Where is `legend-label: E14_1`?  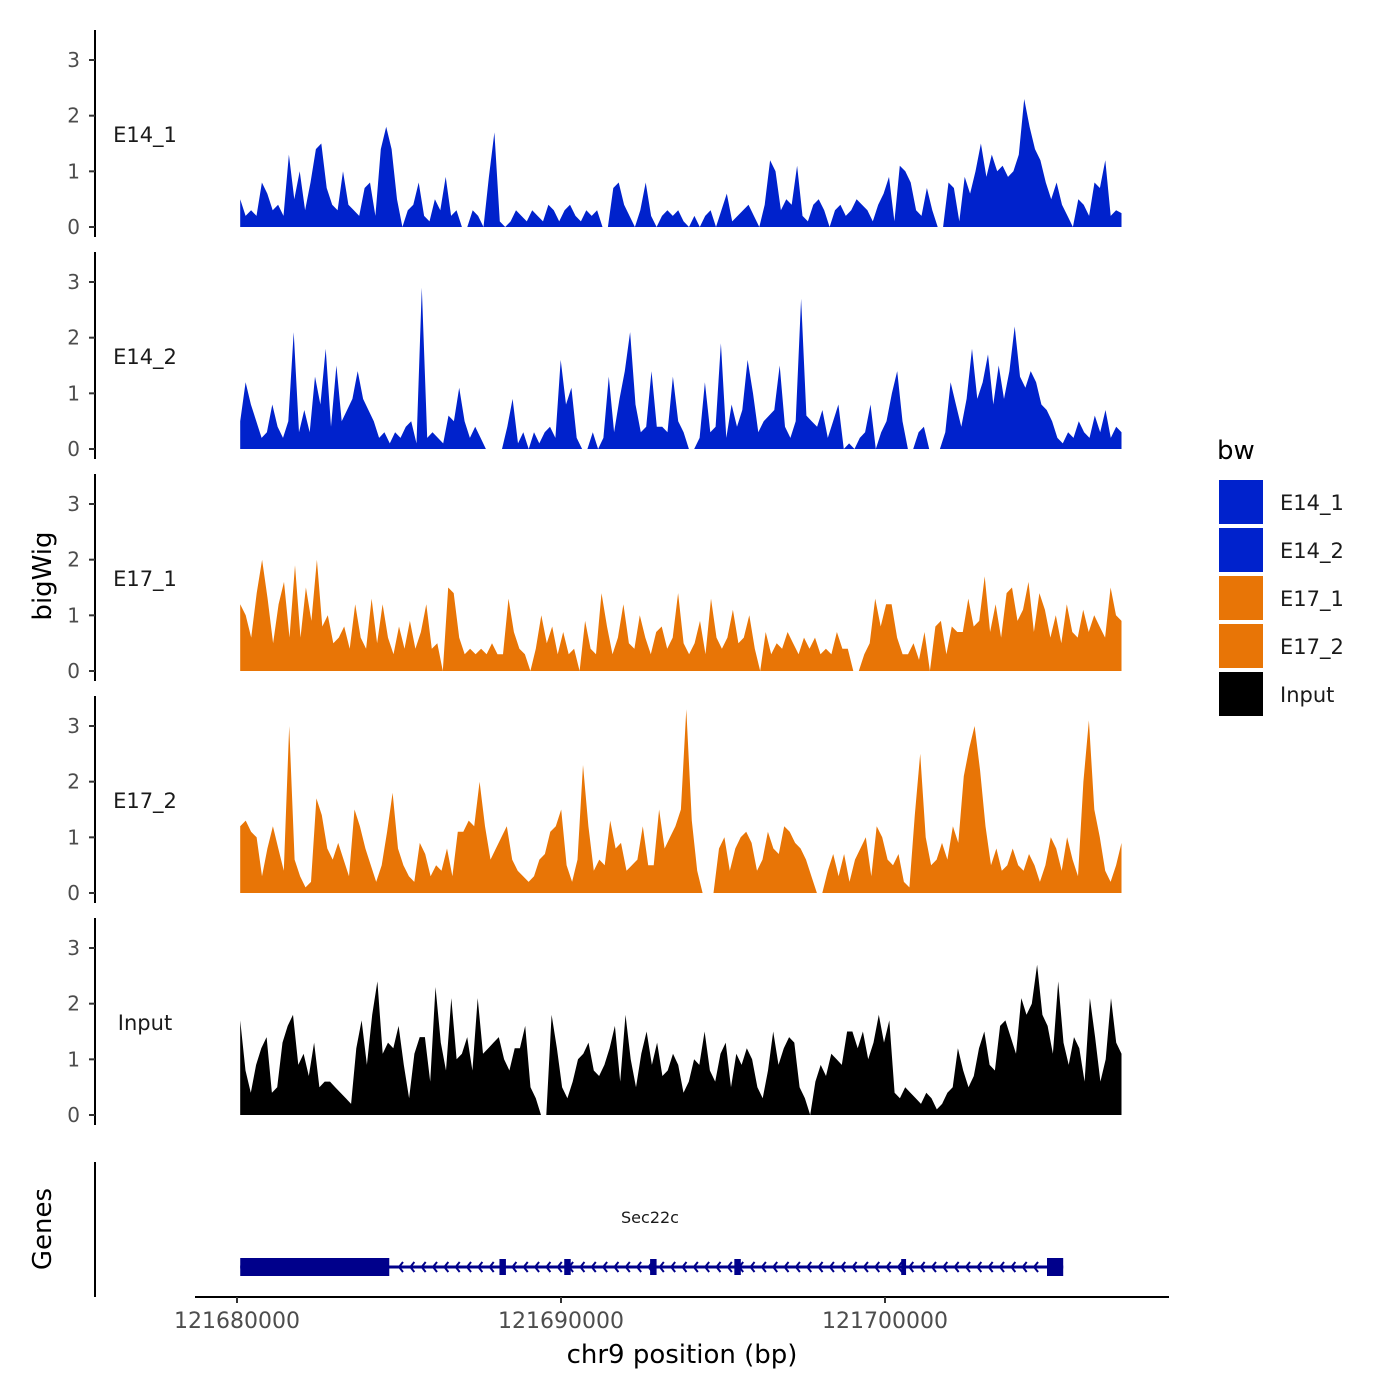 legend-label: E14_1 is located at coordinates (1312, 503).